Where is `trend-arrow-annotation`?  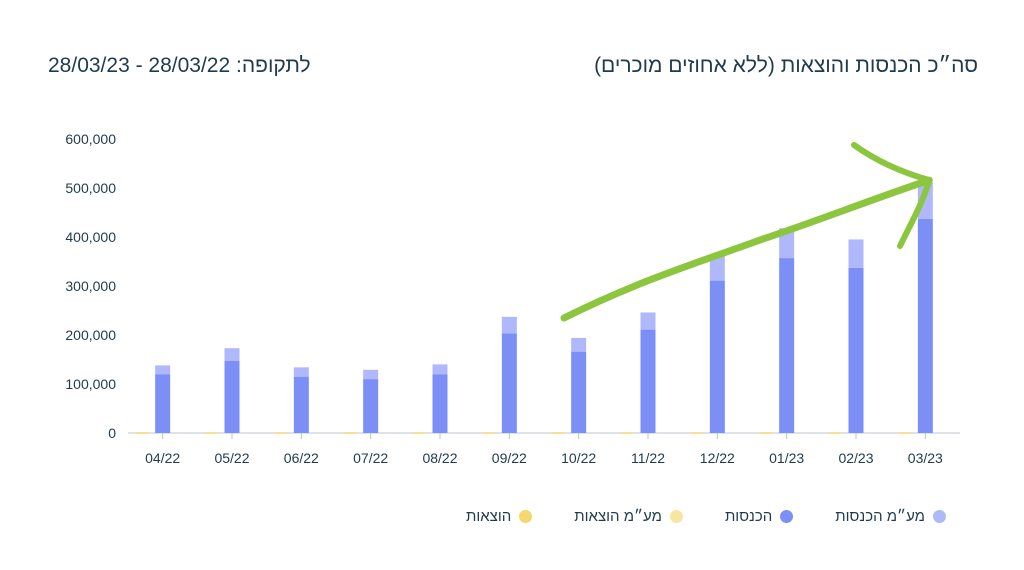
trend-arrow-annotation is located at coordinates (746, 232).